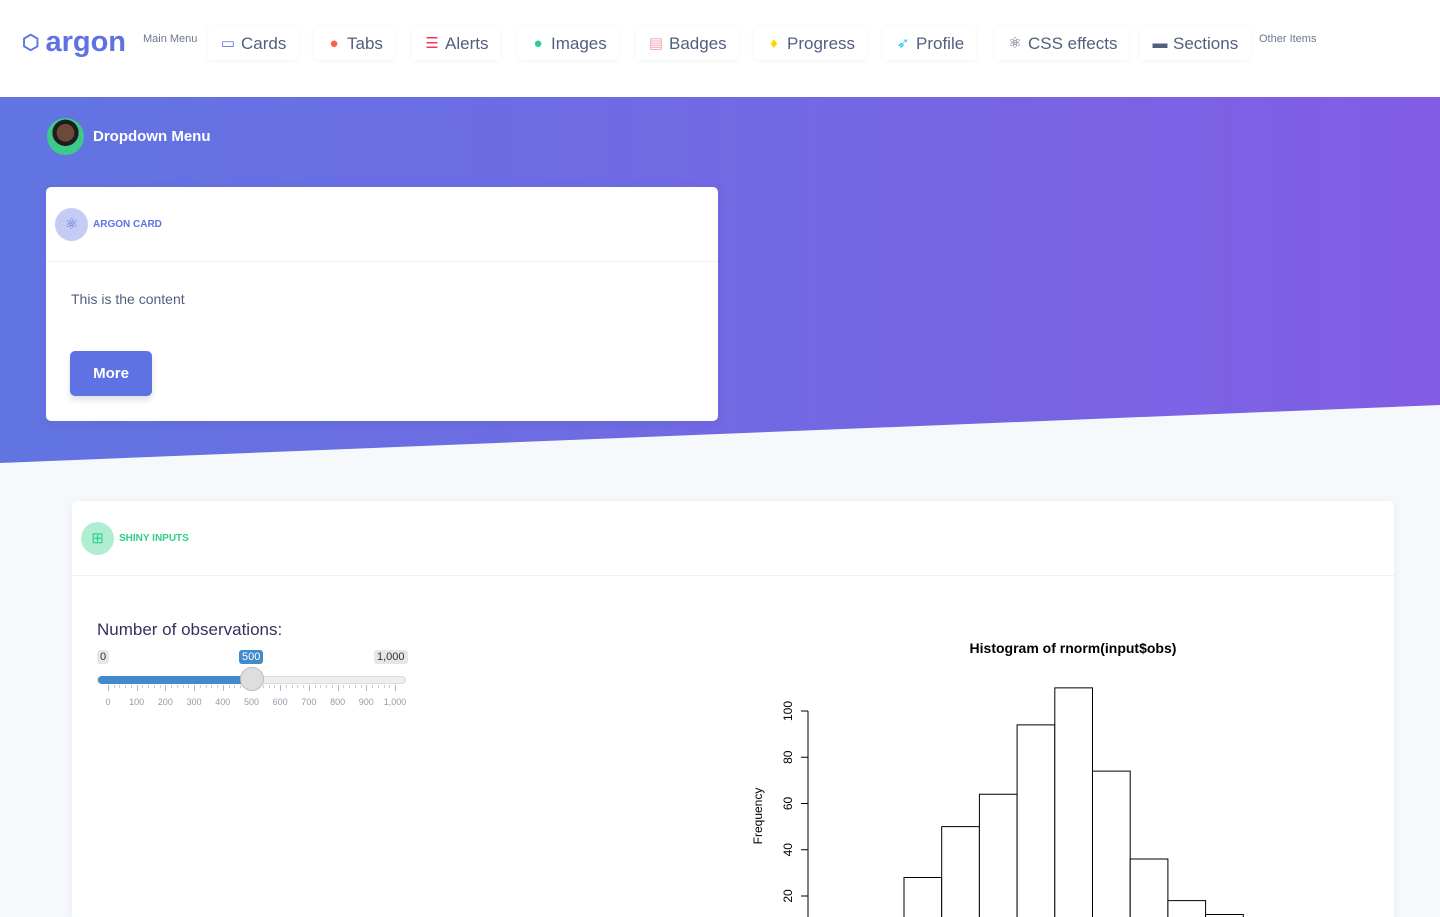 Image resolution: width=1440 pixels, height=917 pixels. What do you see at coordinates (467, 43) in the screenshot?
I see `nav-item-label: Alerts` at bounding box center [467, 43].